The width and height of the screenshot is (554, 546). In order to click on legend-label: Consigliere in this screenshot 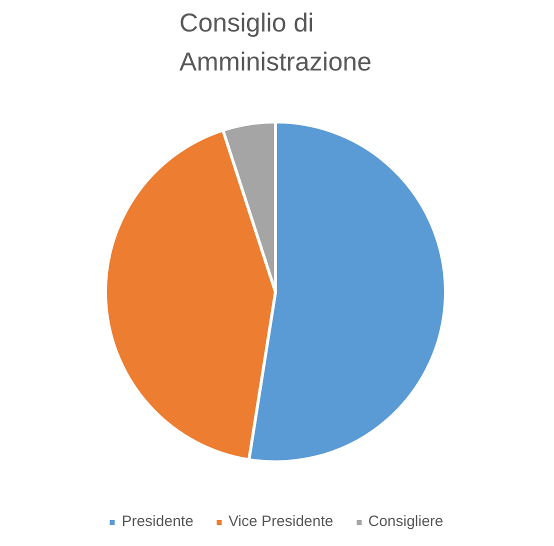, I will do `click(406, 521)`.